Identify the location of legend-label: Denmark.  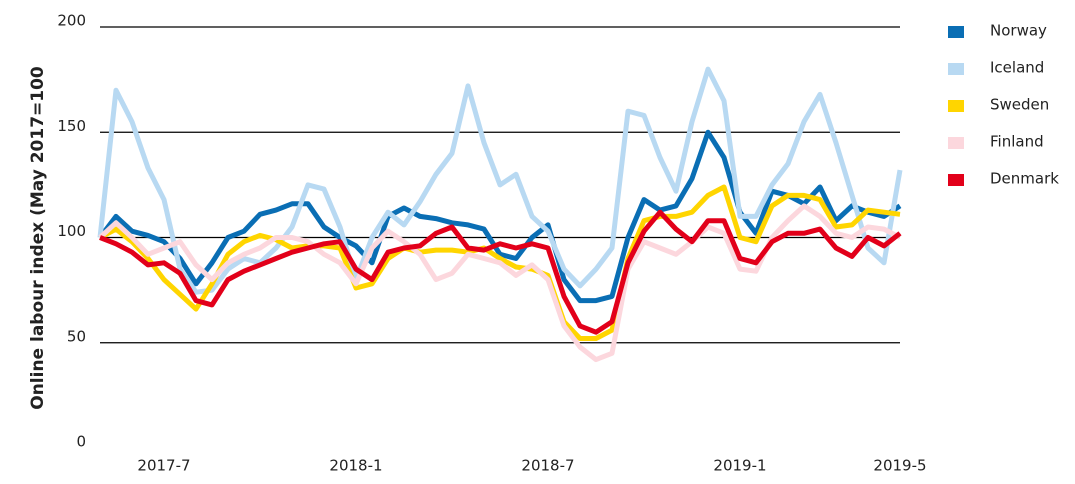
(1024, 179).